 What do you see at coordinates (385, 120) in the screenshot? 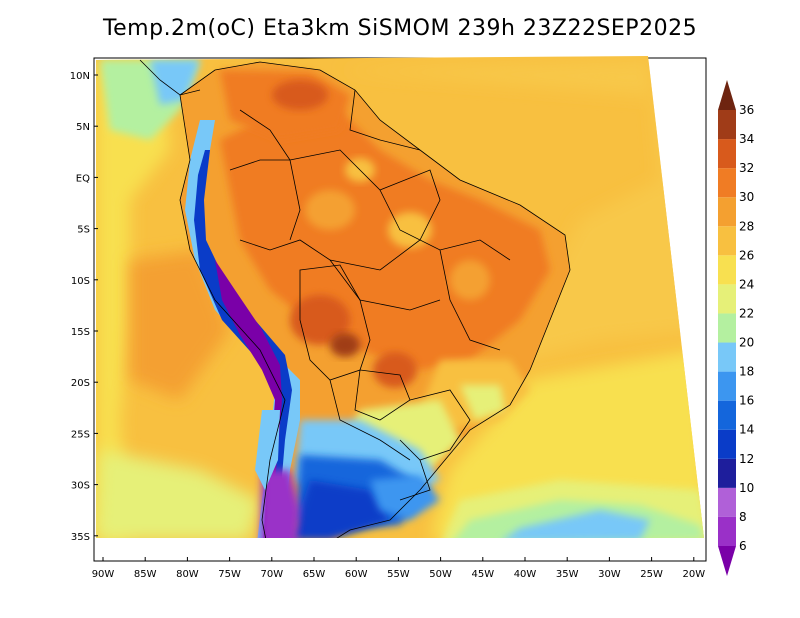
I see `guianas-border` at bounding box center [385, 120].